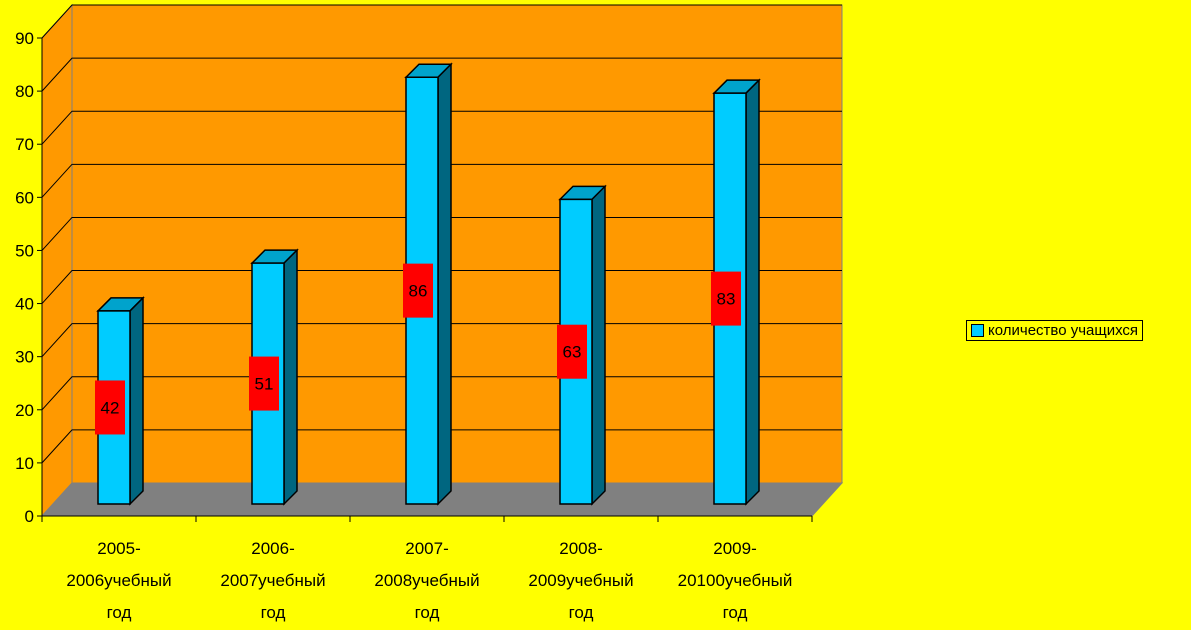 This screenshot has height=630, width=1191. What do you see at coordinates (272, 548) in the screenshot?
I see `x-tick-label-line: 2006-` at bounding box center [272, 548].